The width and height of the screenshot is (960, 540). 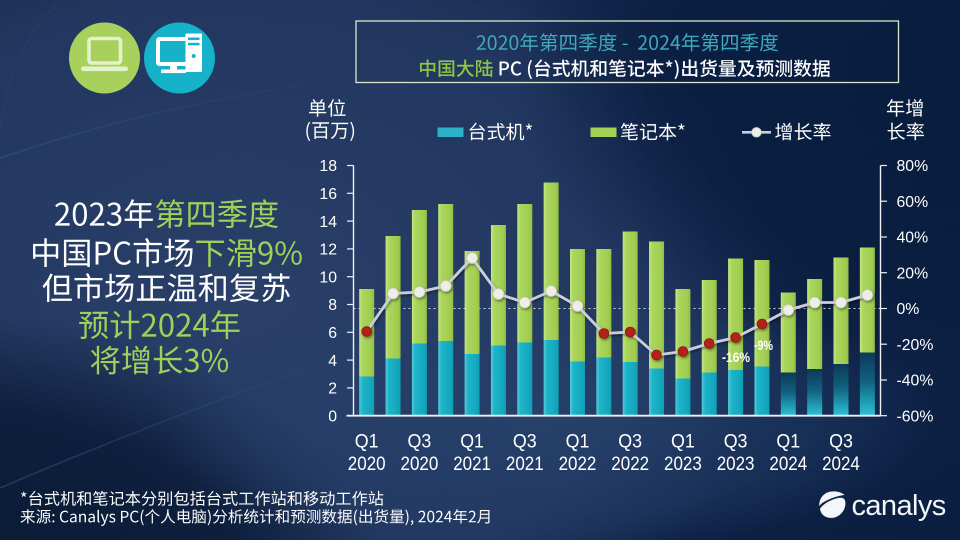 What do you see at coordinates (913, 273) in the screenshot?
I see `svg-text: 20%` at bounding box center [913, 273].